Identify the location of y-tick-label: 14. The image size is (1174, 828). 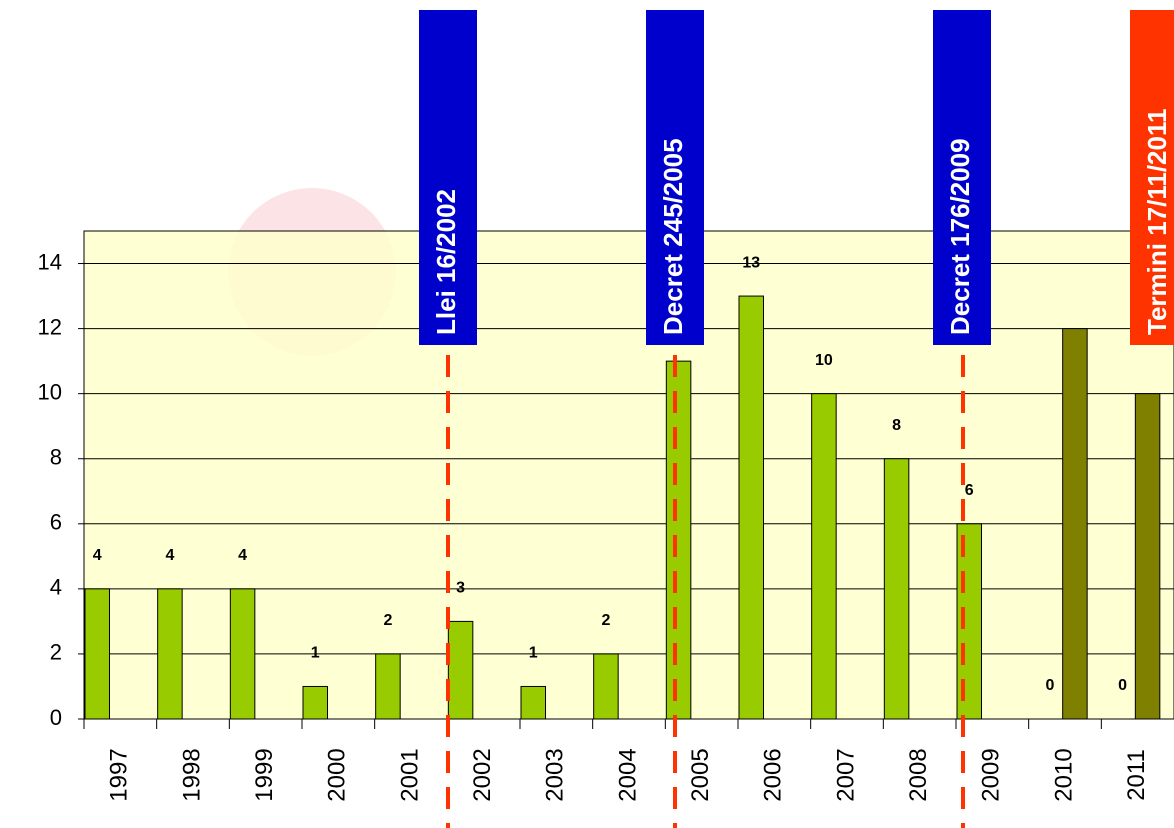
(50, 261).